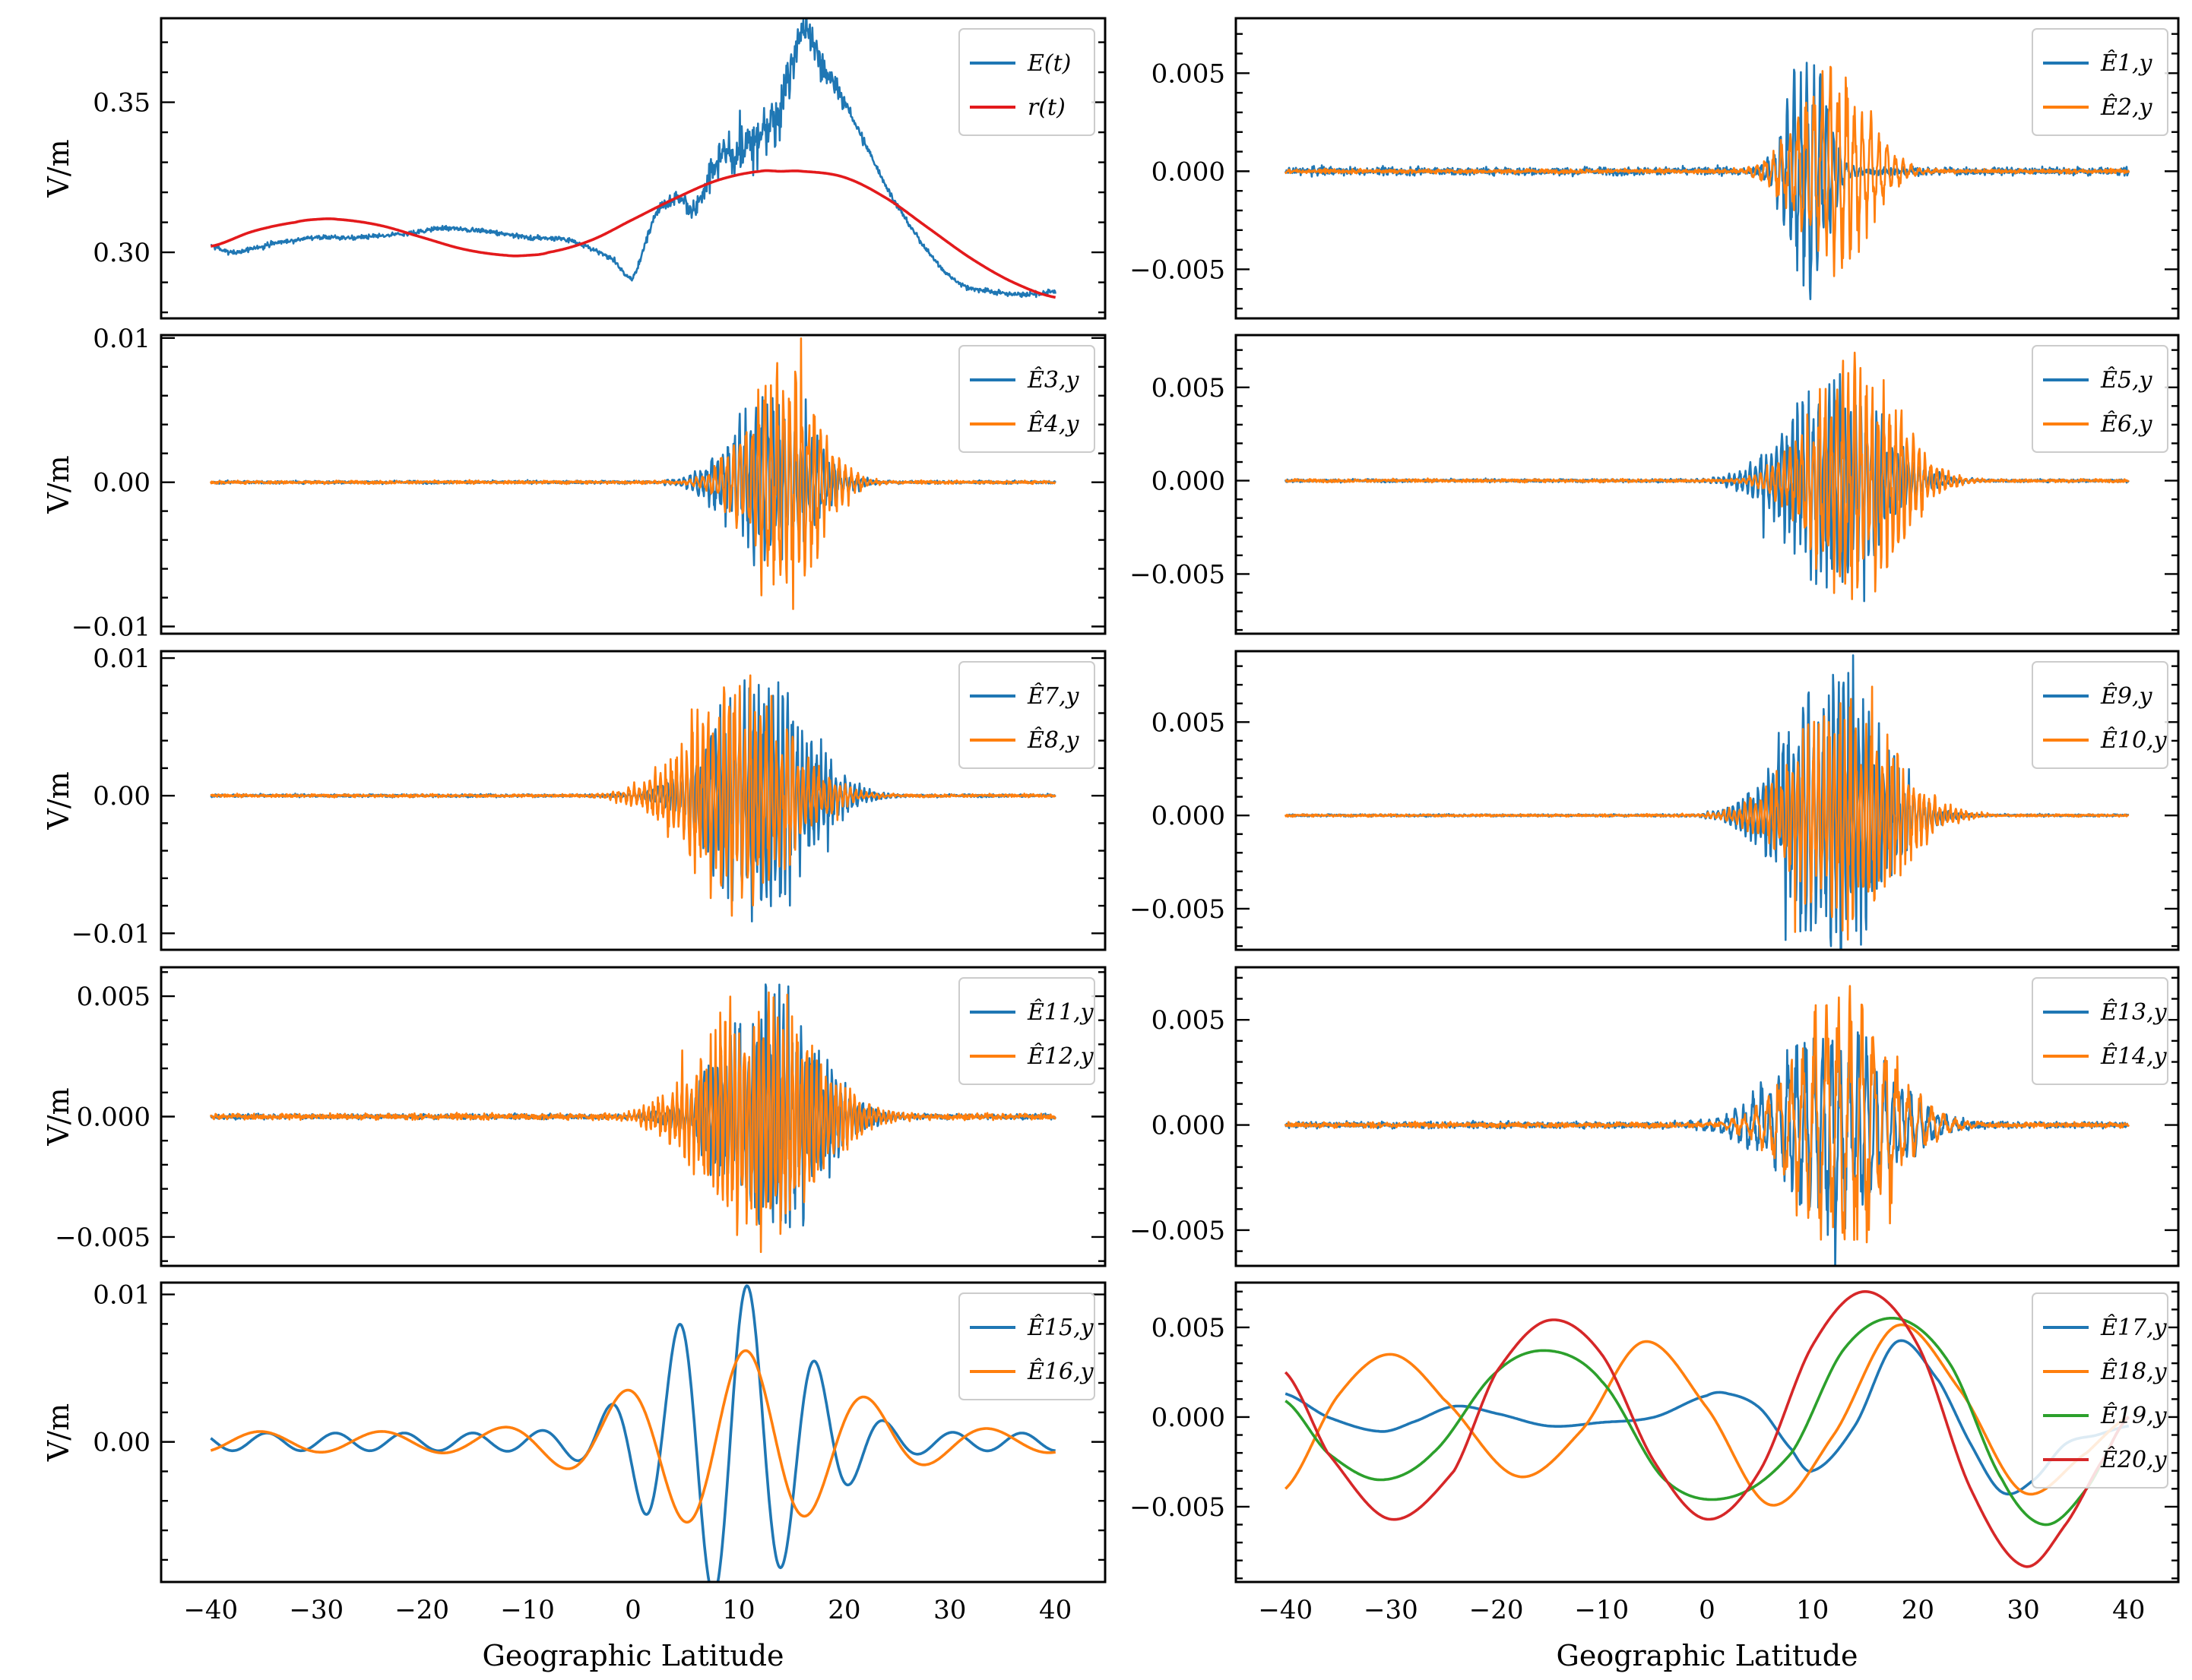 This screenshot has height=1680, width=2192. Describe the element at coordinates (1026, 715) in the screenshot. I see `legend: Ê7,y Ê8,y` at that location.